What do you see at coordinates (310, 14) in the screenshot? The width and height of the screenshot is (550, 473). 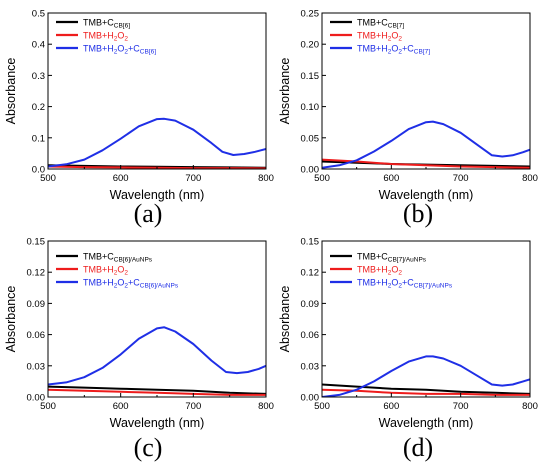 I see `y-tick-label: 0.25` at bounding box center [310, 14].